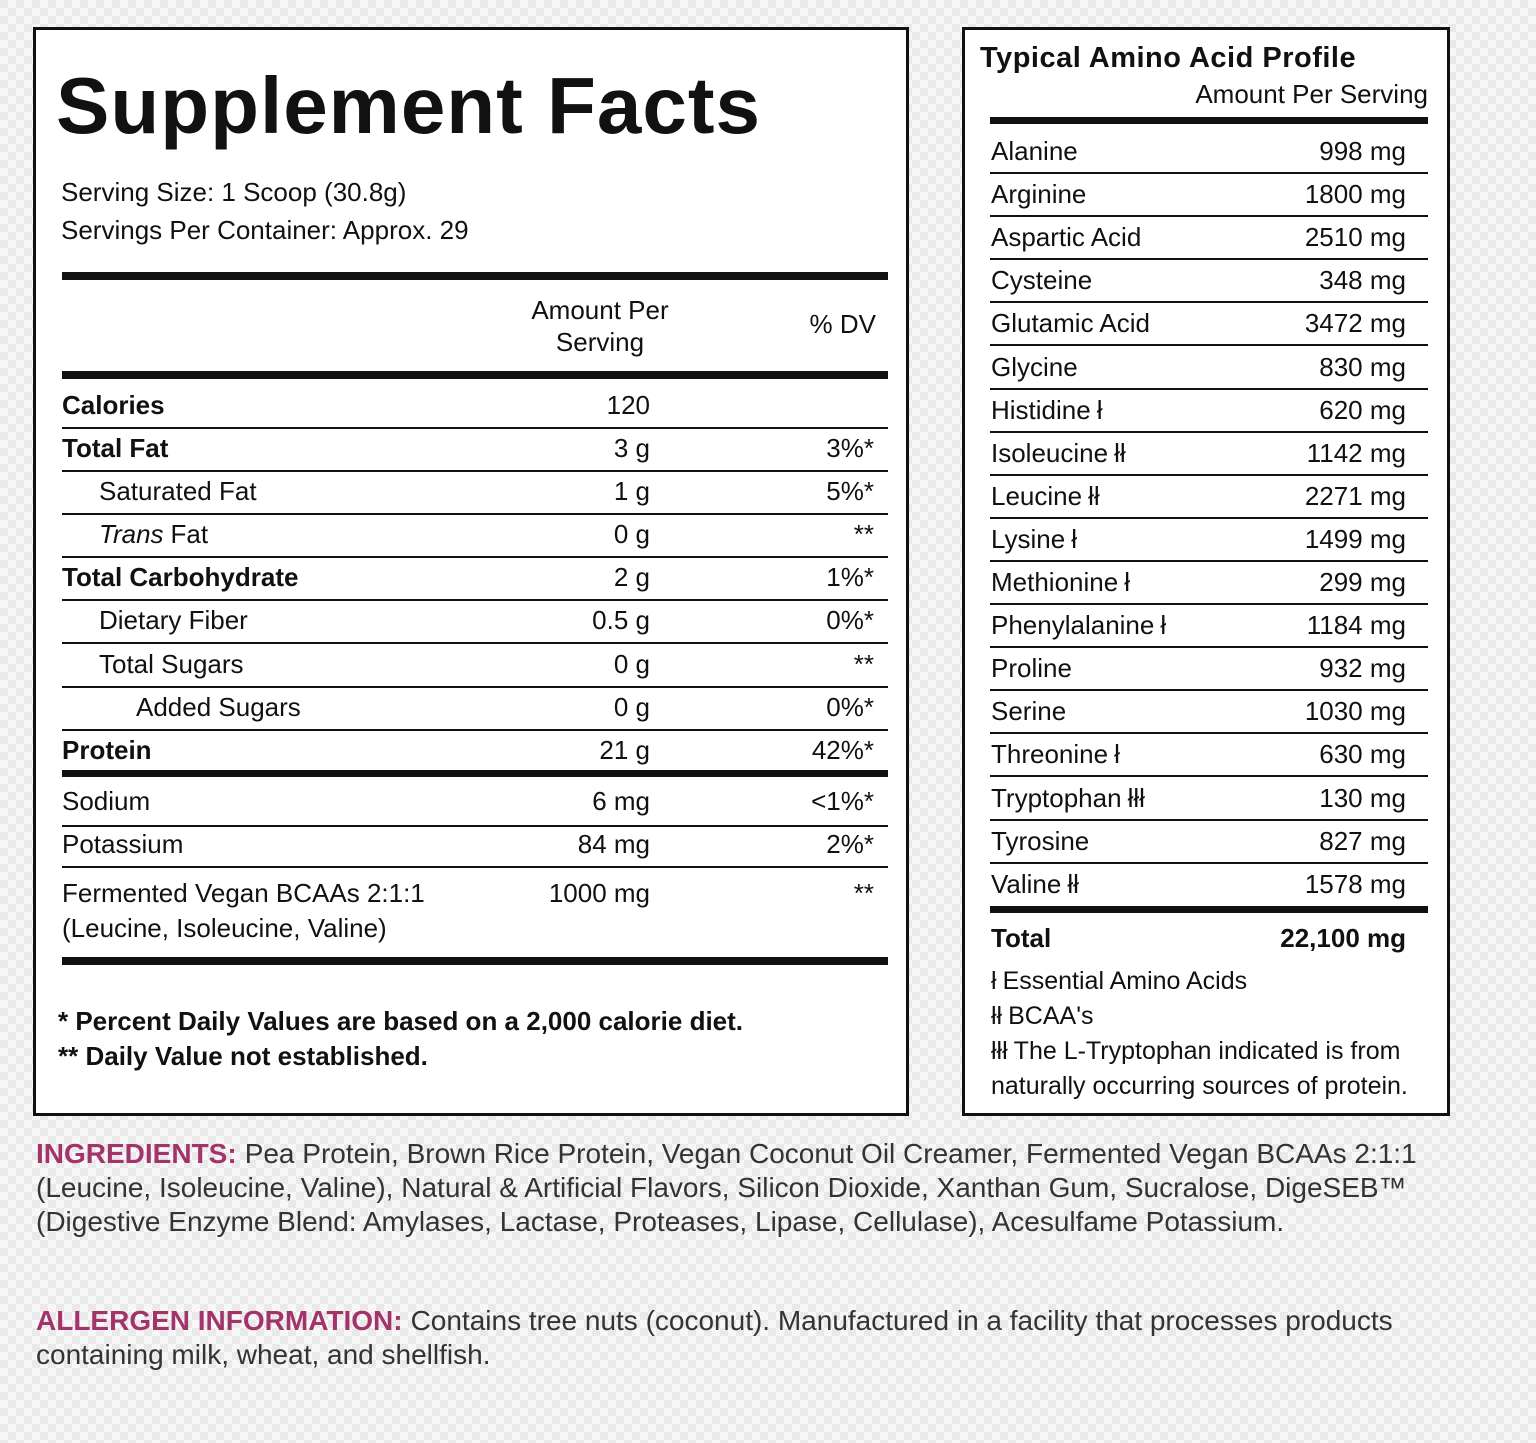  What do you see at coordinates (1355, 495) in the screenshot?
I see `amino-amount: 2271 mg` at bounding box center [1355, 495].